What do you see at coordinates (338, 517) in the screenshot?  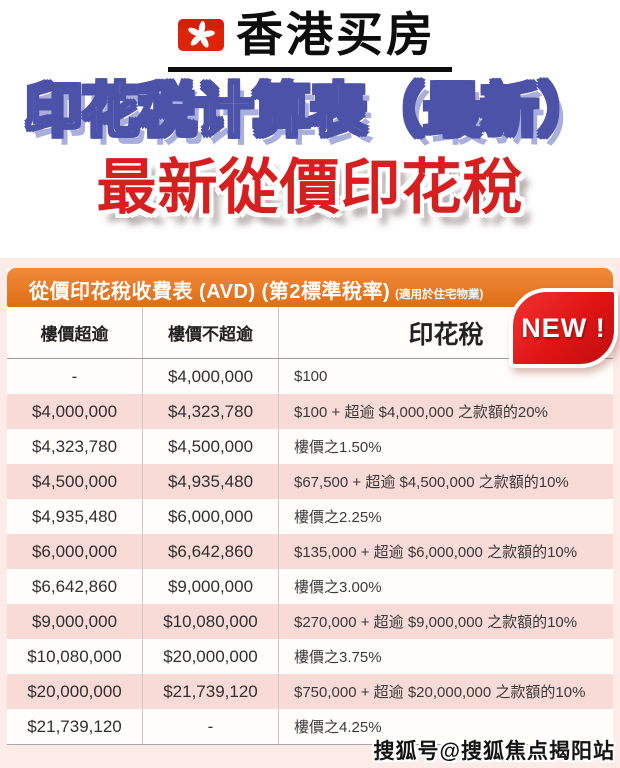 I see `cell-stamp-duty: 樓價之2.25%` at bounding box center [338, 517].